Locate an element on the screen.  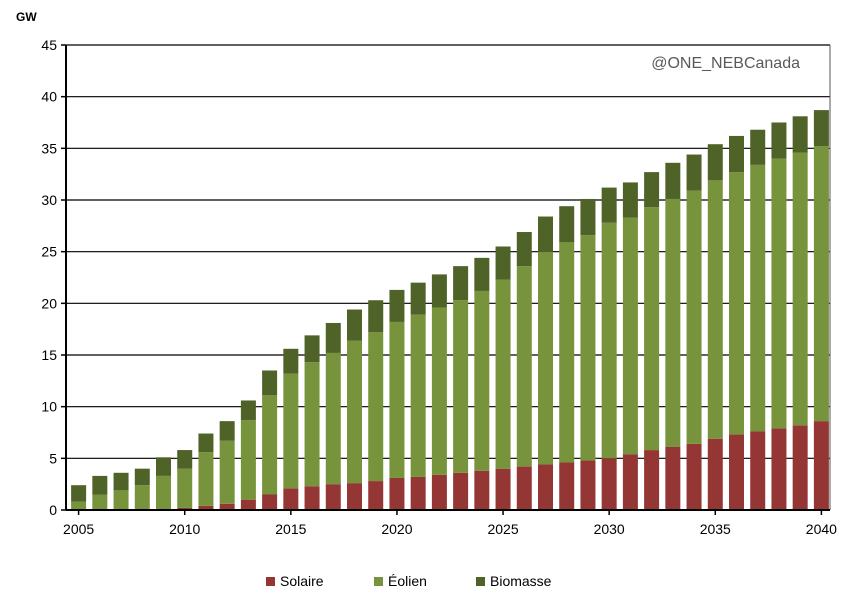
bar-éolien-2032 is located at coordinates (652, 329).